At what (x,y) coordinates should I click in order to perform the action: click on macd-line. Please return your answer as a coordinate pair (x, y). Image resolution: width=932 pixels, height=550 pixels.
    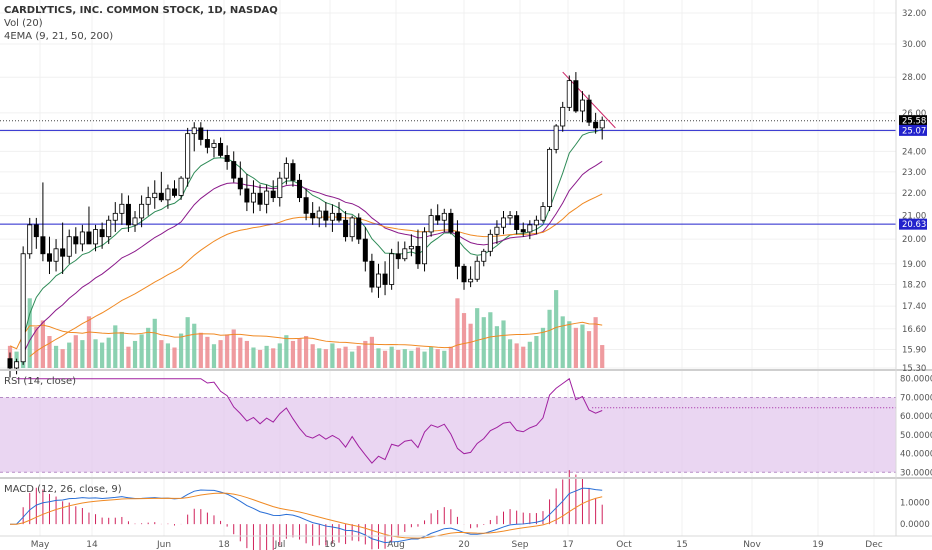
    Looking at the image, I should click on (306, 515).